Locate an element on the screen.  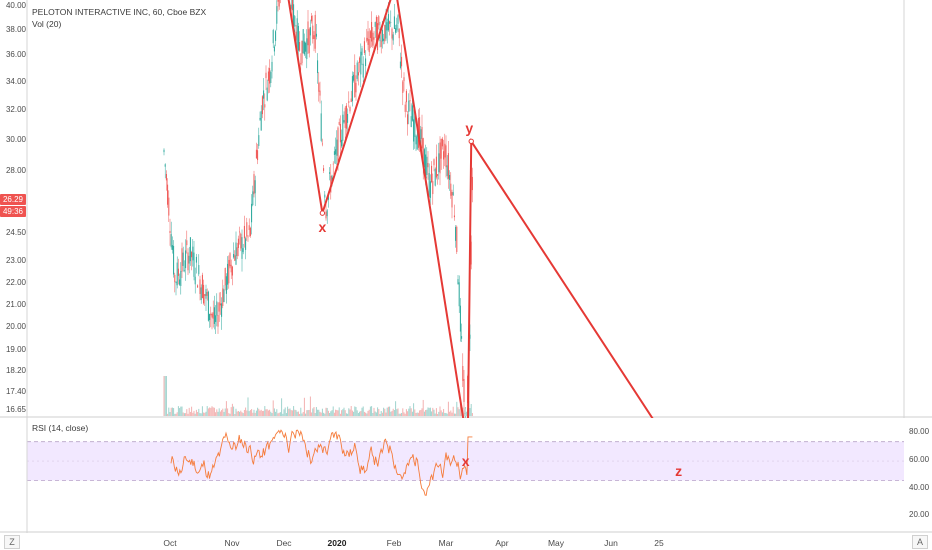
bar-countdown-badge: 49:36 is located at coordinates (13, 211).